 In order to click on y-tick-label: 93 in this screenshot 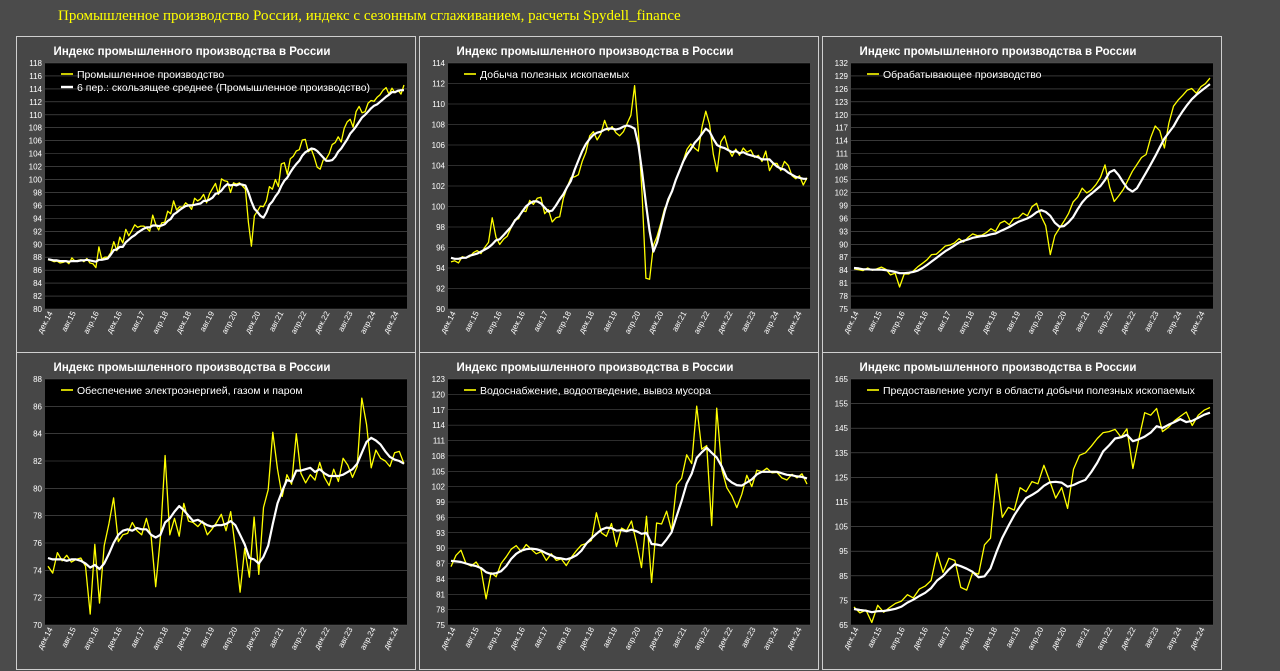, I will do `click(843, 231)`.